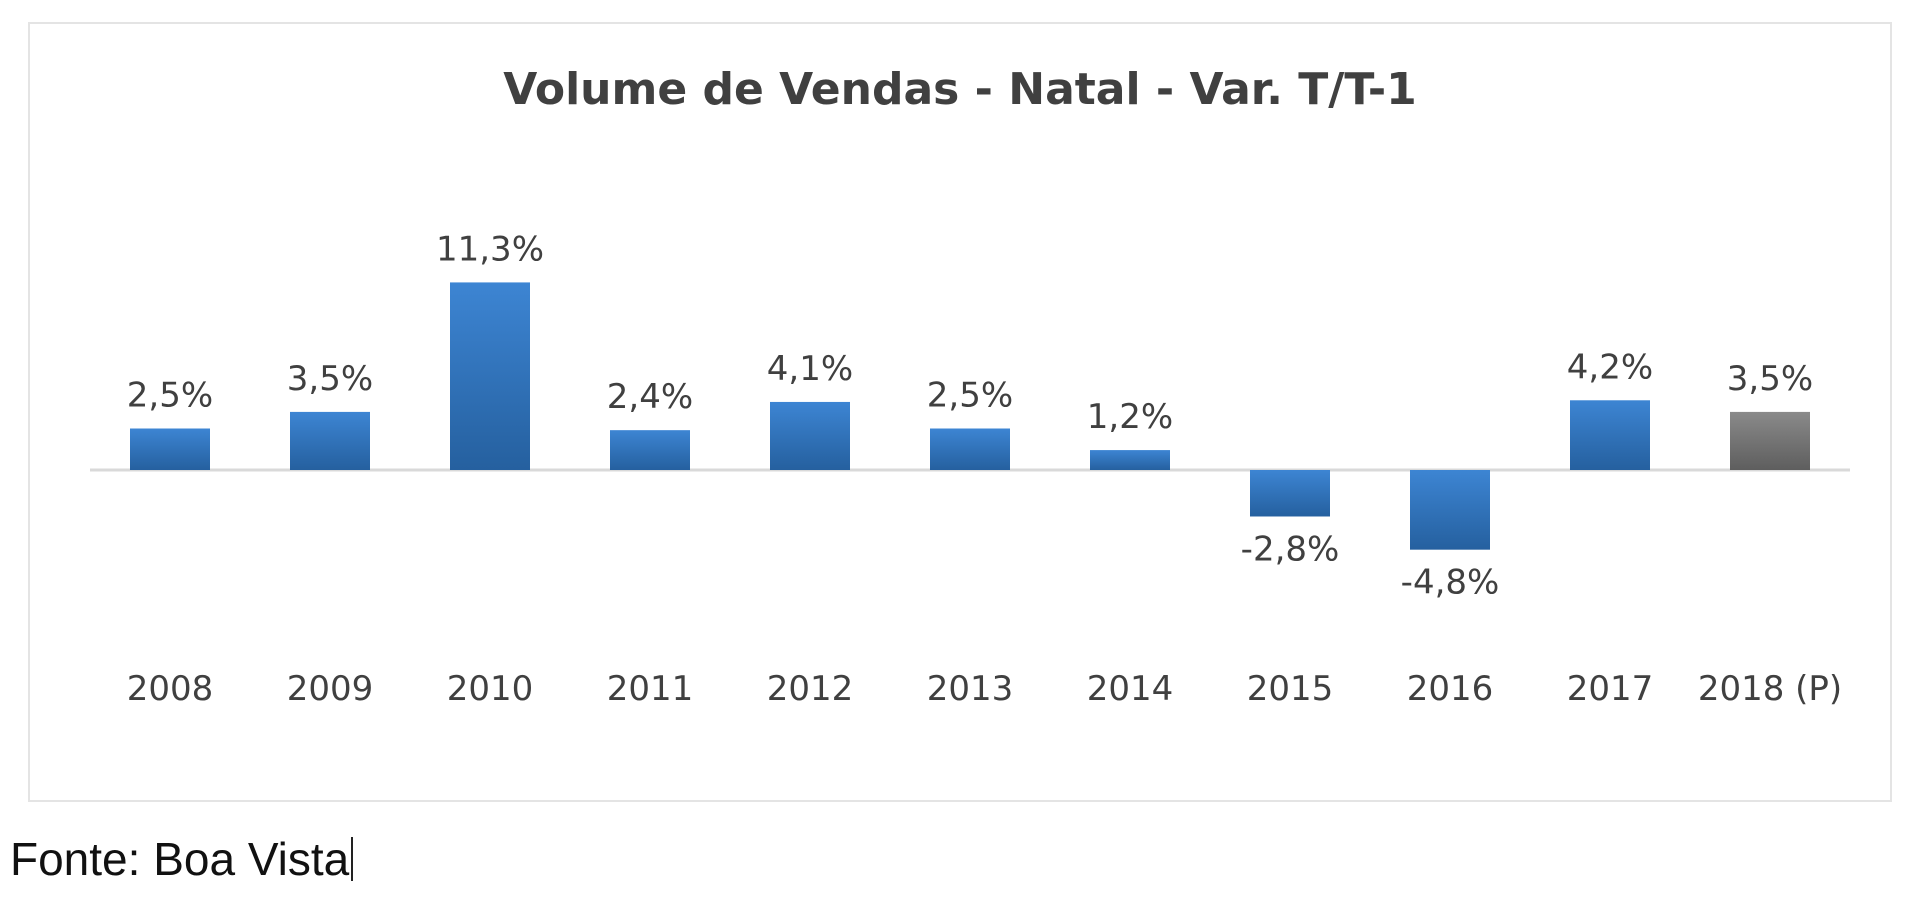  I want to click on source-note: Fonte: Boa Vista, so click(182, 859).